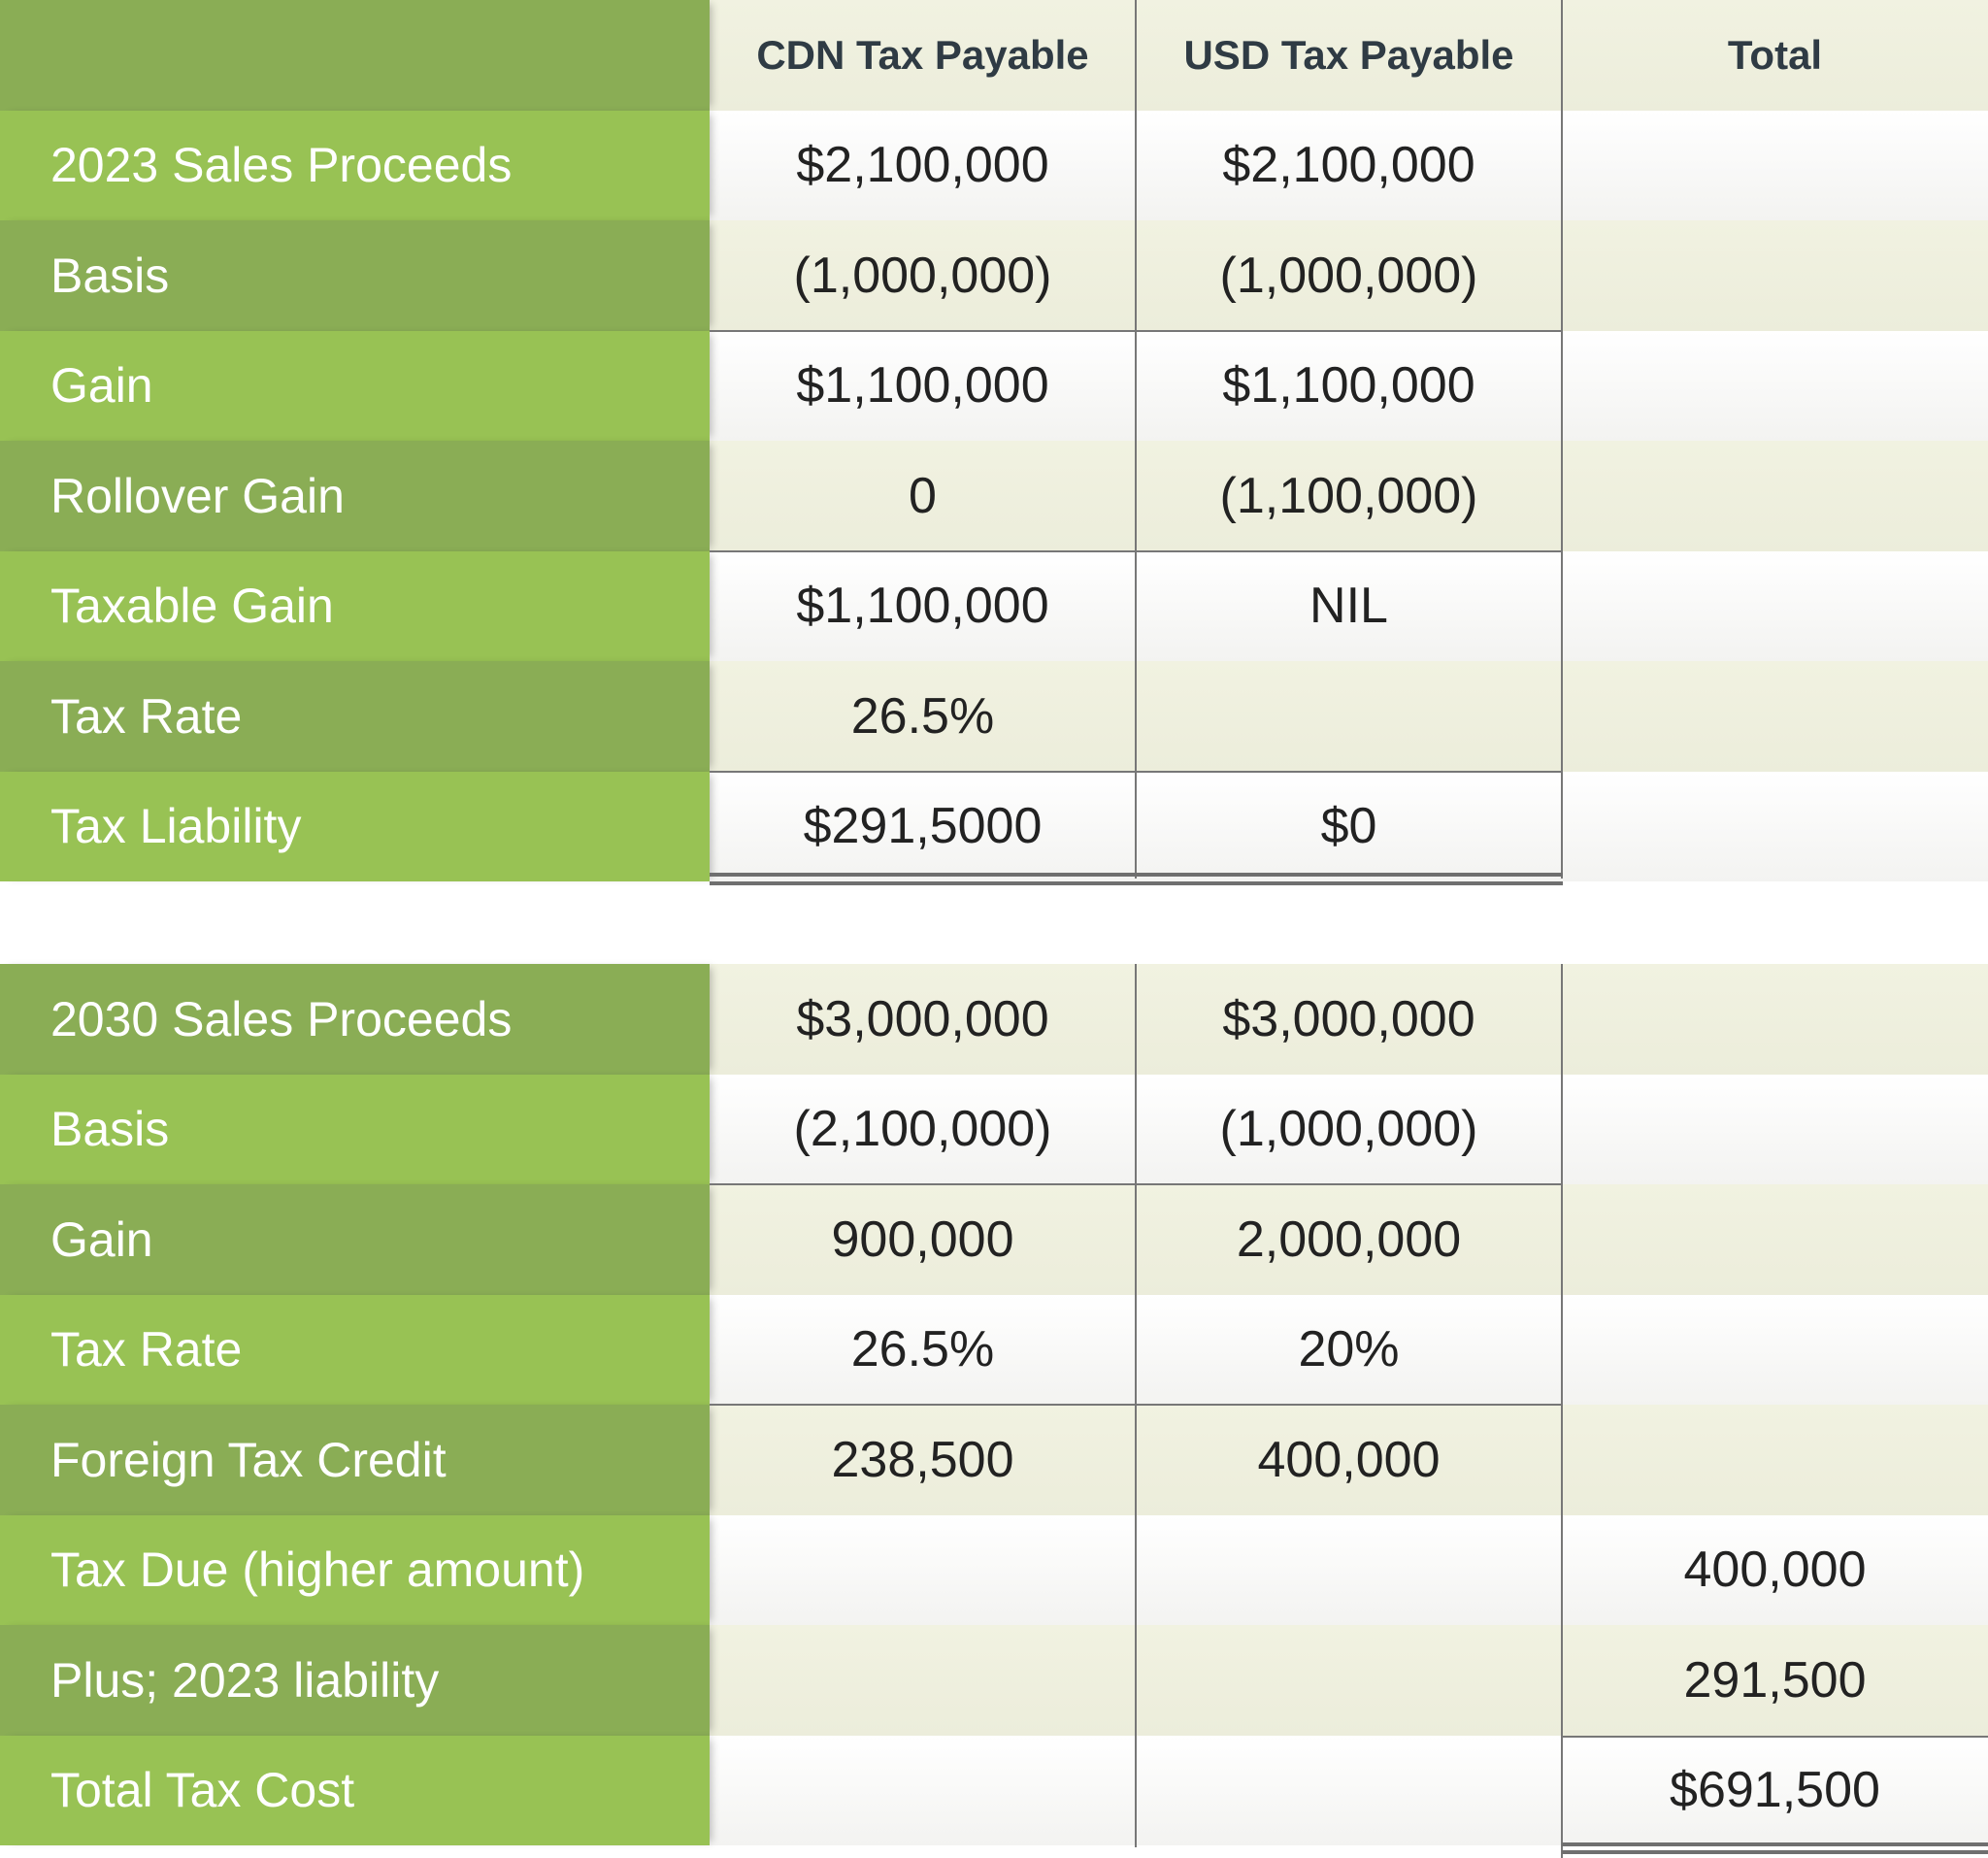 The width and height of the screenshot is (1988, 1858). I want to click on table-row: Basis (2,100,000) (1,000,000), so click(994, 1129).